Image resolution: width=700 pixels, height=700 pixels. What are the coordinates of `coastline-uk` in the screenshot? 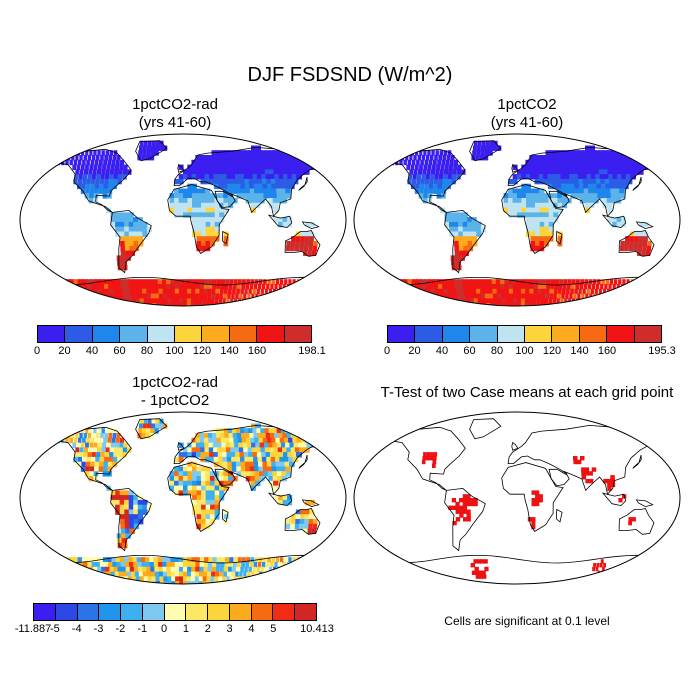 It's located at (515, 168).